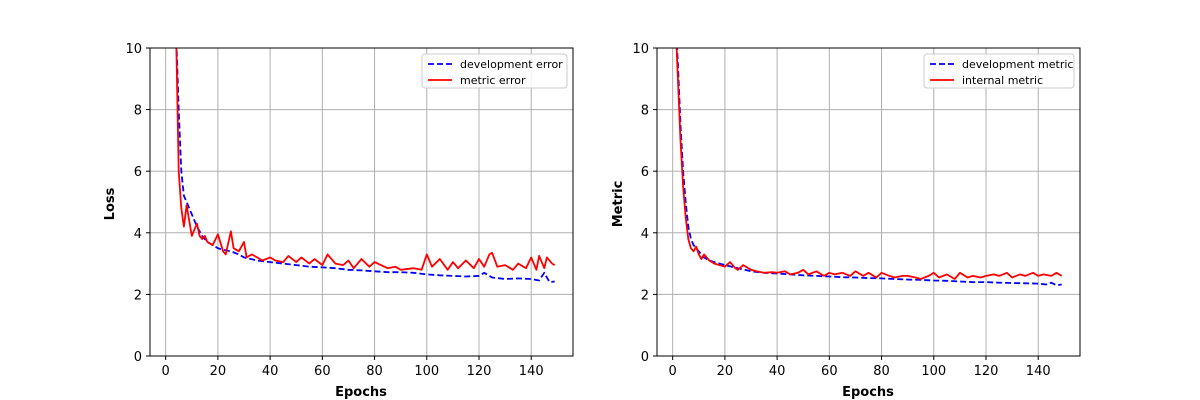 This screenshot has height=400, width=1200. What do you see at coordinates (618, 204) in the screenshot?
I see `chart-1-ylabel: Metric` at bounding box center [618, 204].